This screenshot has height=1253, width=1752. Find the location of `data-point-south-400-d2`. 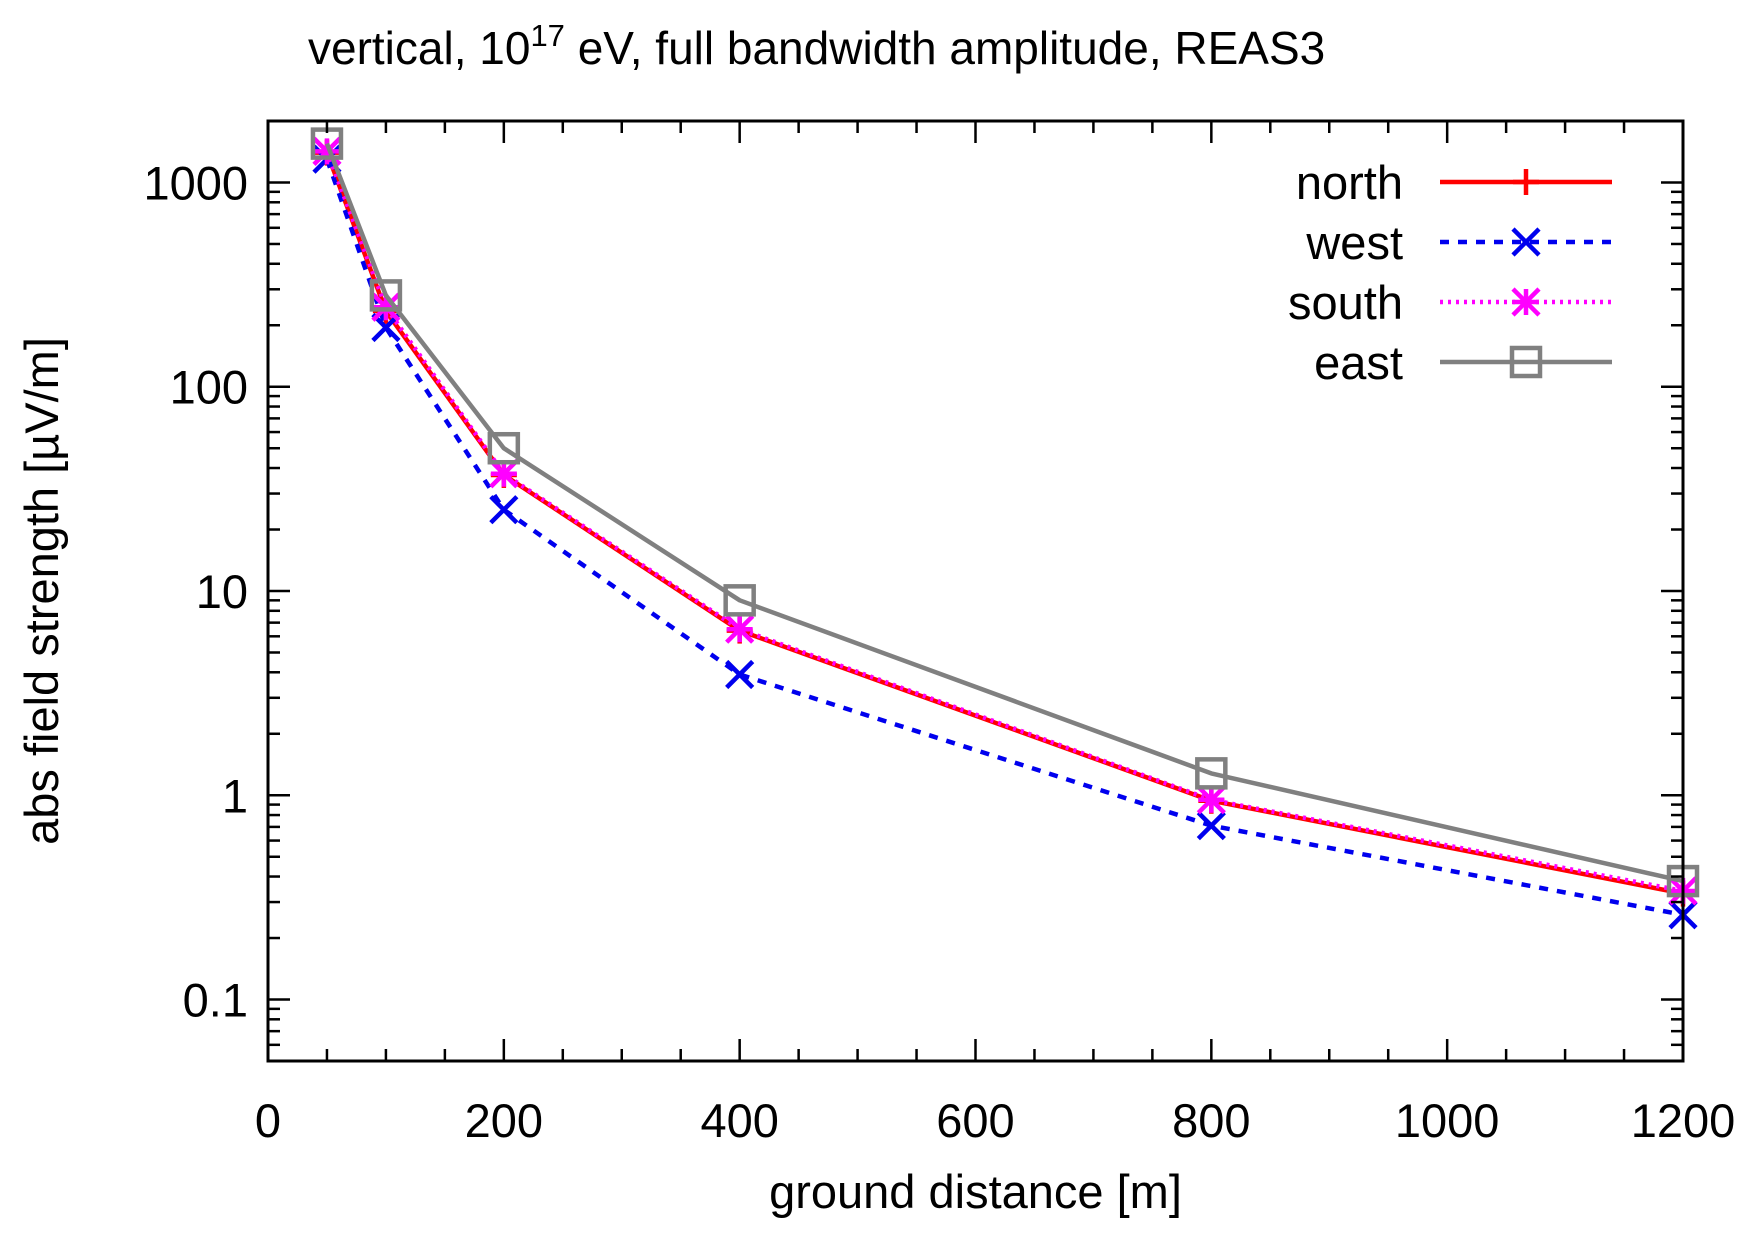

data-point-south-400-d2 is located at coordinates (740, 629).